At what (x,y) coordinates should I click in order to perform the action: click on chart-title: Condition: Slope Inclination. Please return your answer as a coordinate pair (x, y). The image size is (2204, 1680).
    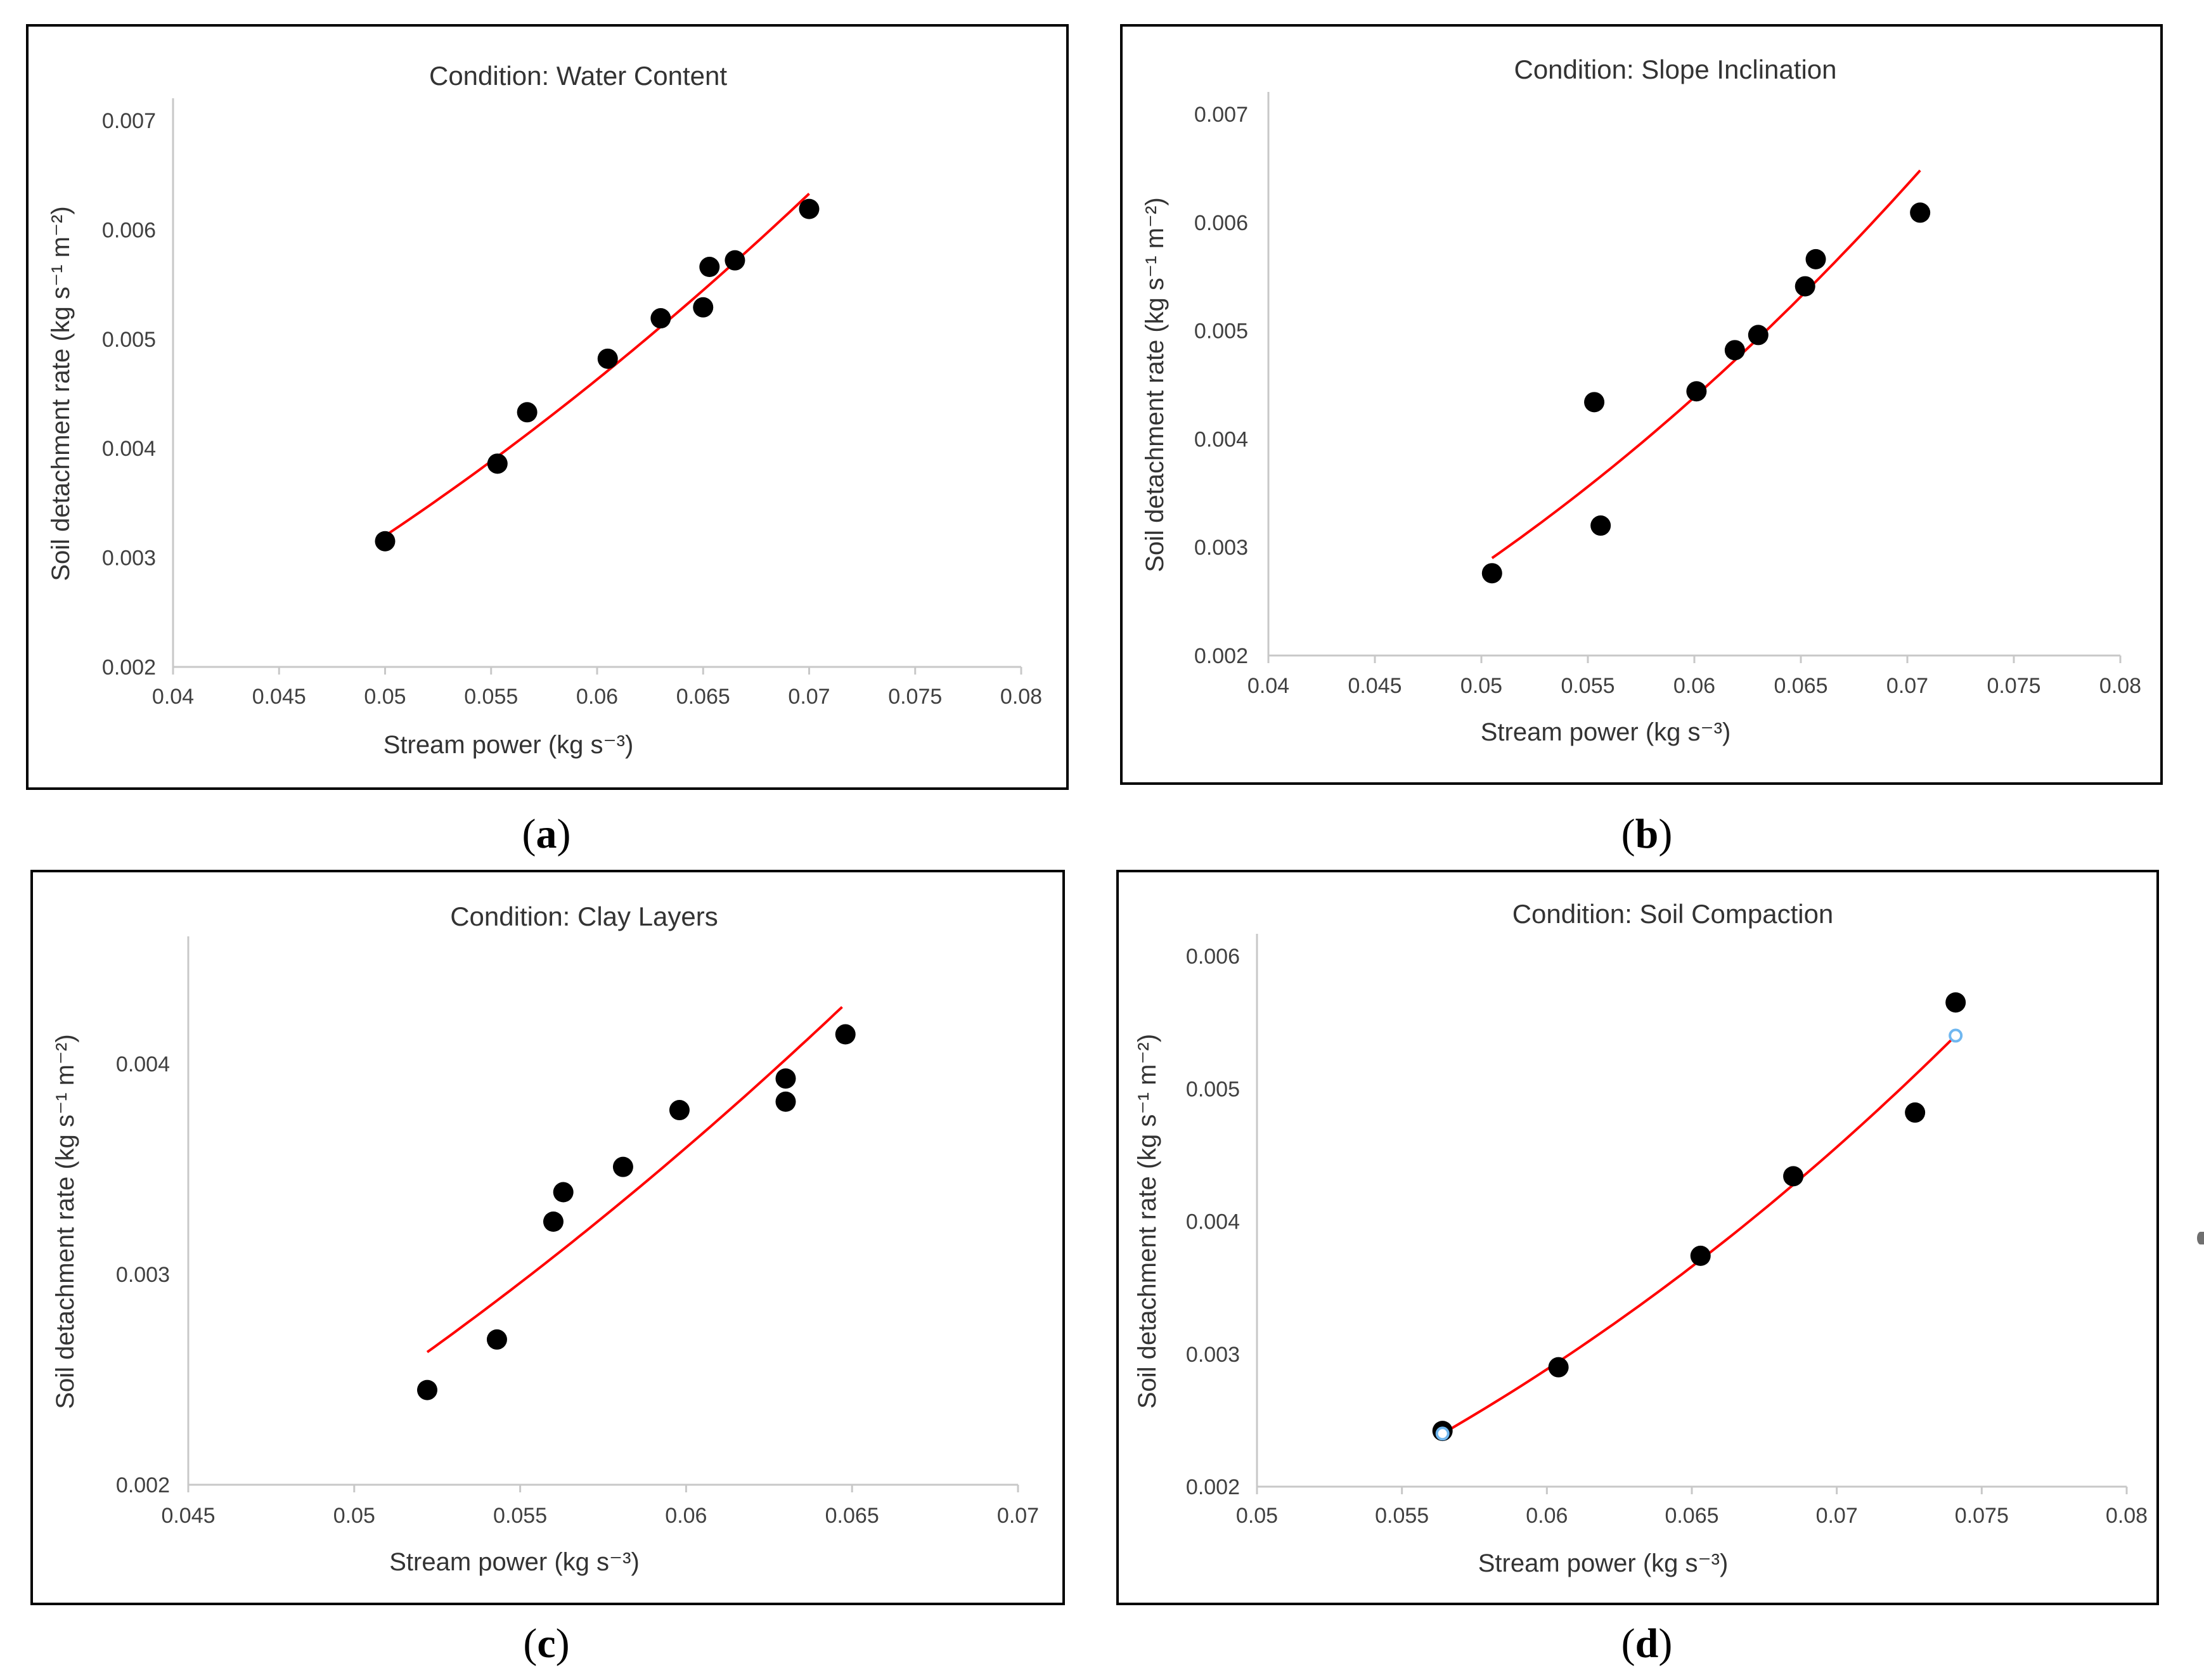
    Looking at the image, I should click on (1675, 69).